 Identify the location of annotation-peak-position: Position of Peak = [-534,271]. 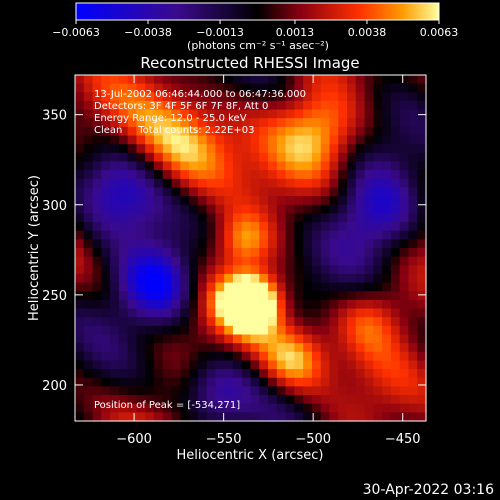
(167, 405).